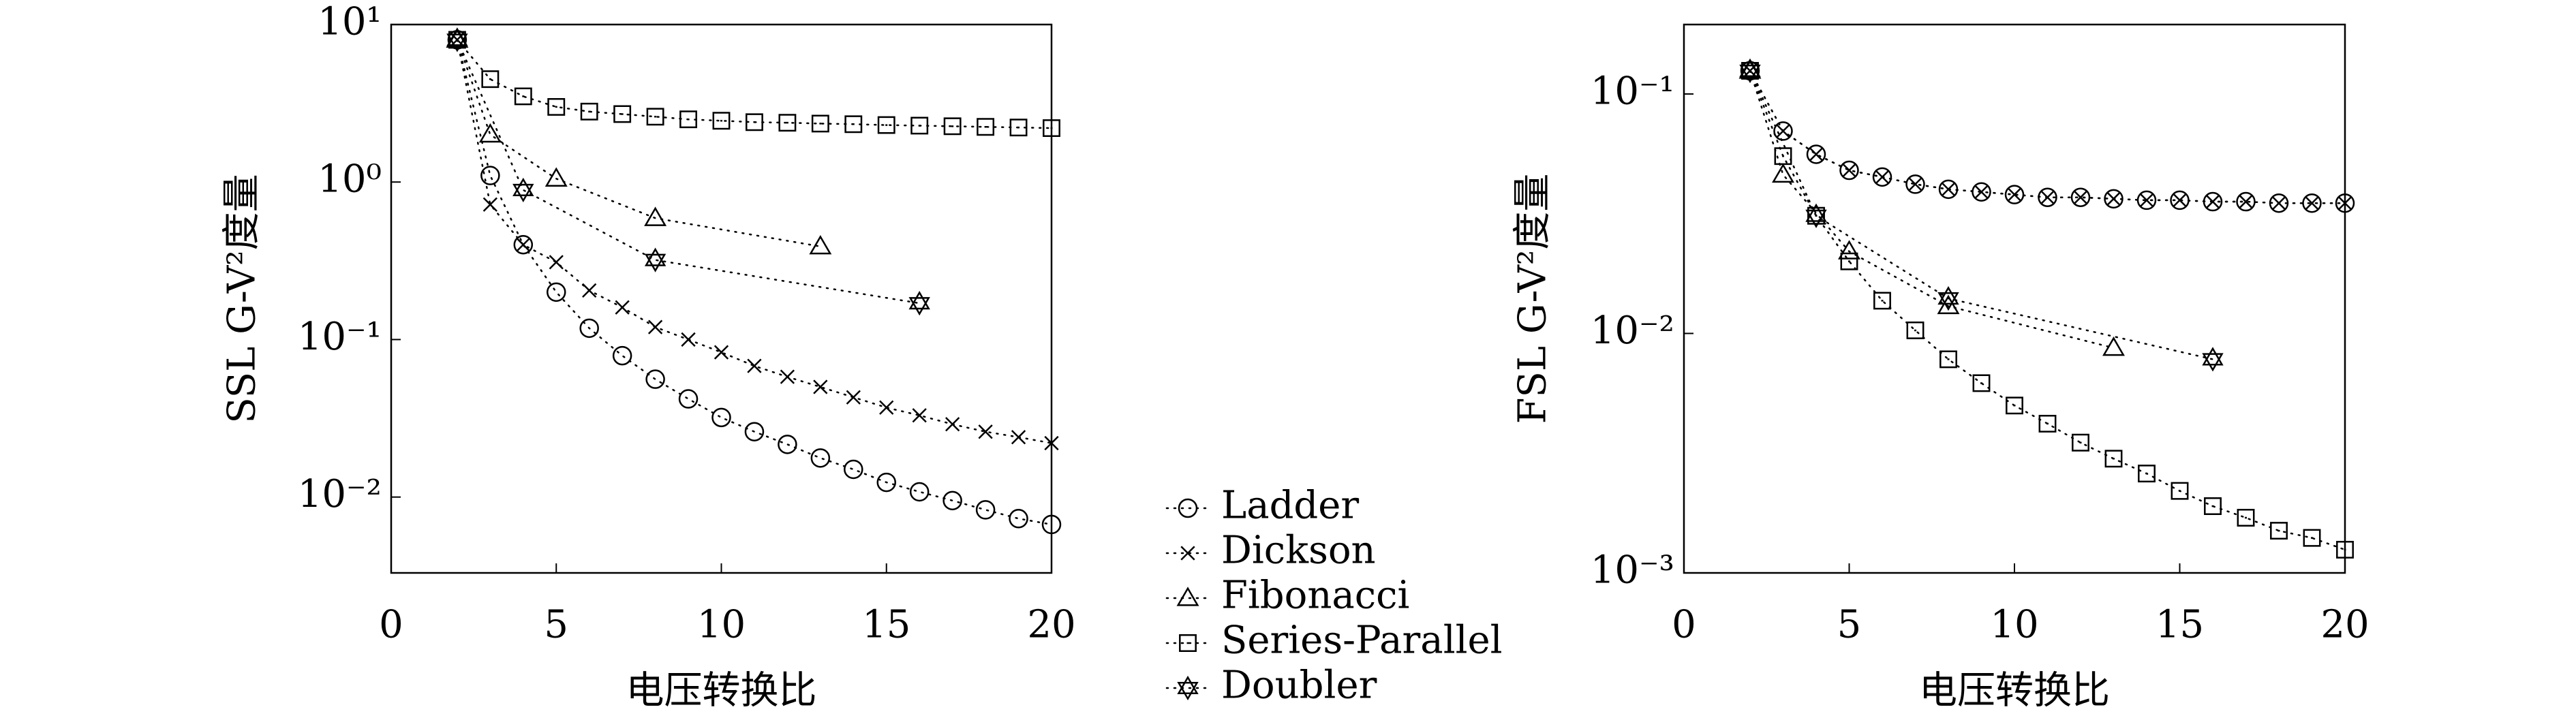 This screenshot has width=2576, height=718. I want to click on legend-label: Dickson, so click(1298, 551).